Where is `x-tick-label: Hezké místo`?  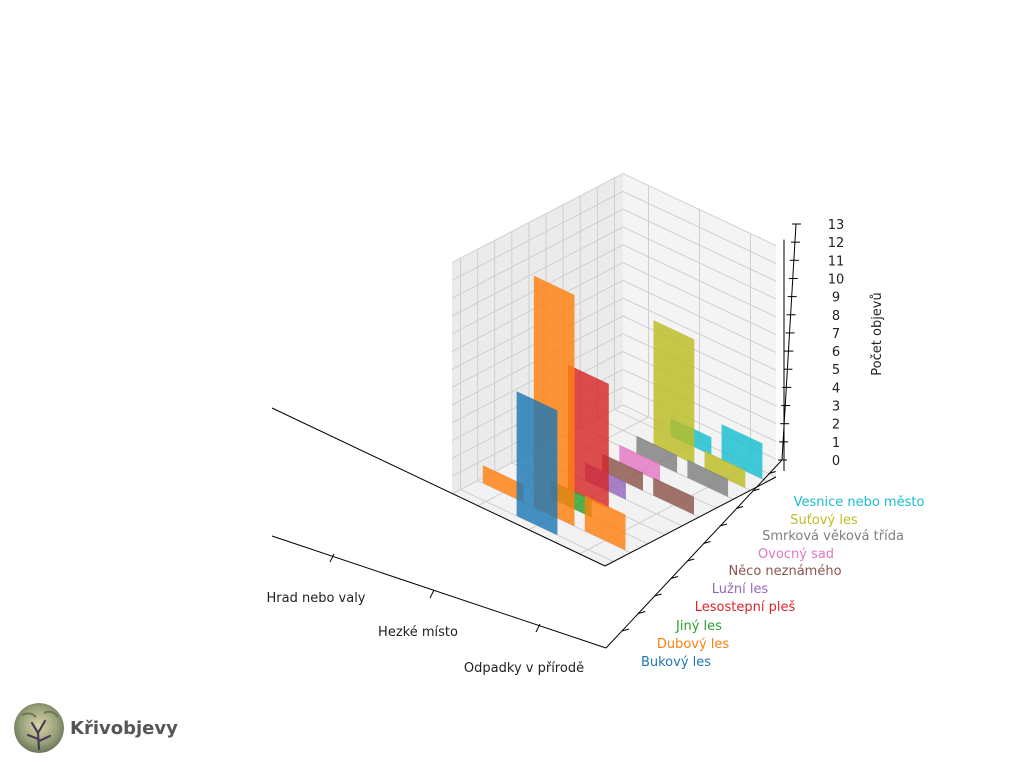 x-tick-label: Hezké místo is located at coordinates (418, 632).